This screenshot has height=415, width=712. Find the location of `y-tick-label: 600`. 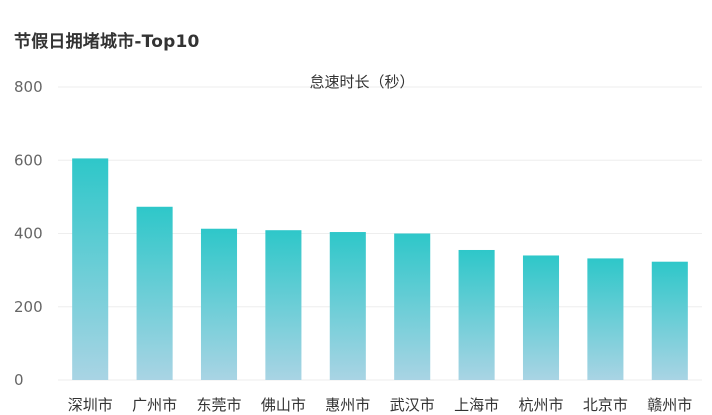

y-tick-label: 600 is located at coordinates (28, 160).